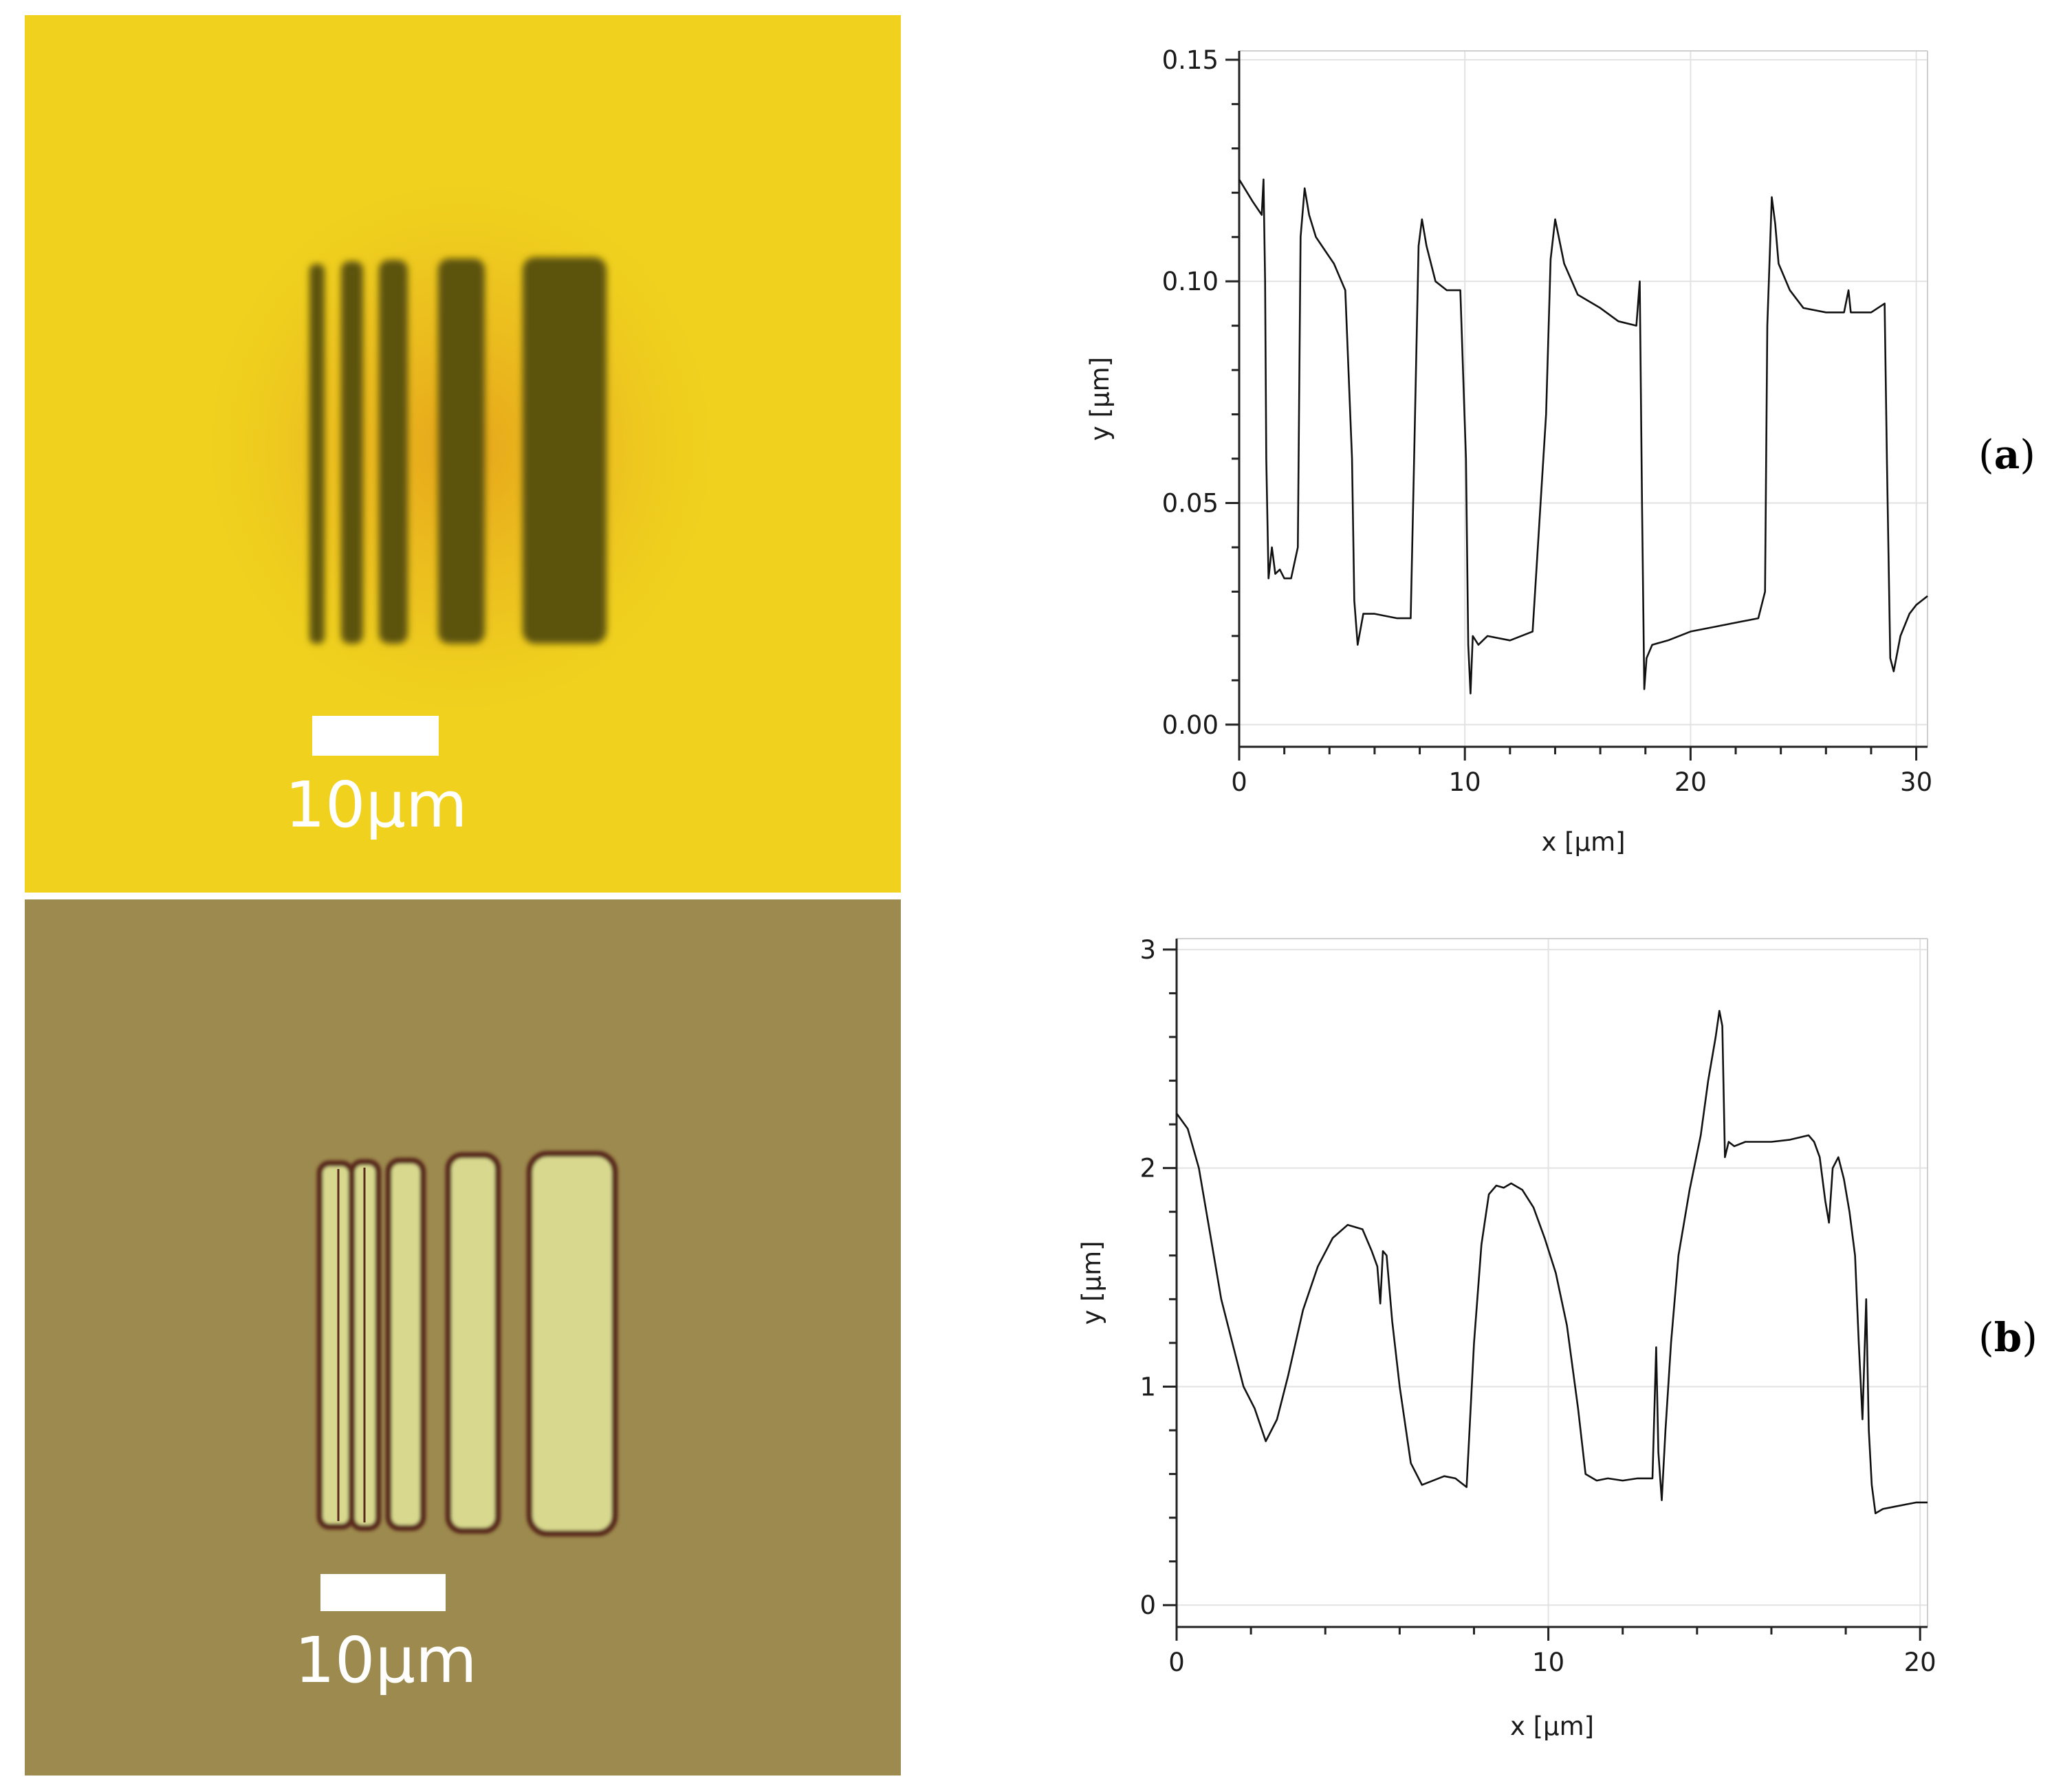 This screenshot has height=1792, width=2052. I want to click on micrograph-a-bars, so click(458, 450).